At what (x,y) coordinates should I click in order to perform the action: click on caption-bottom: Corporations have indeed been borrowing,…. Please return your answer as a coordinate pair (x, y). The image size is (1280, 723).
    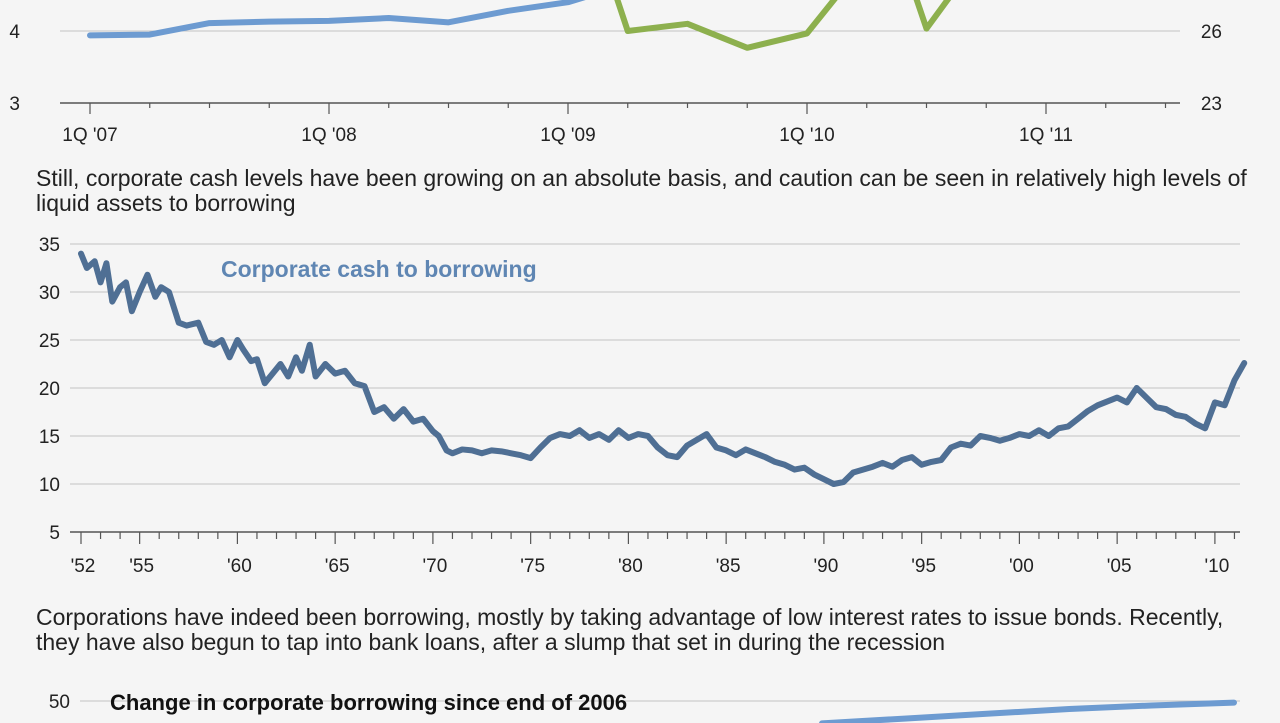
    Looking at the image, I should click on (630, 629).